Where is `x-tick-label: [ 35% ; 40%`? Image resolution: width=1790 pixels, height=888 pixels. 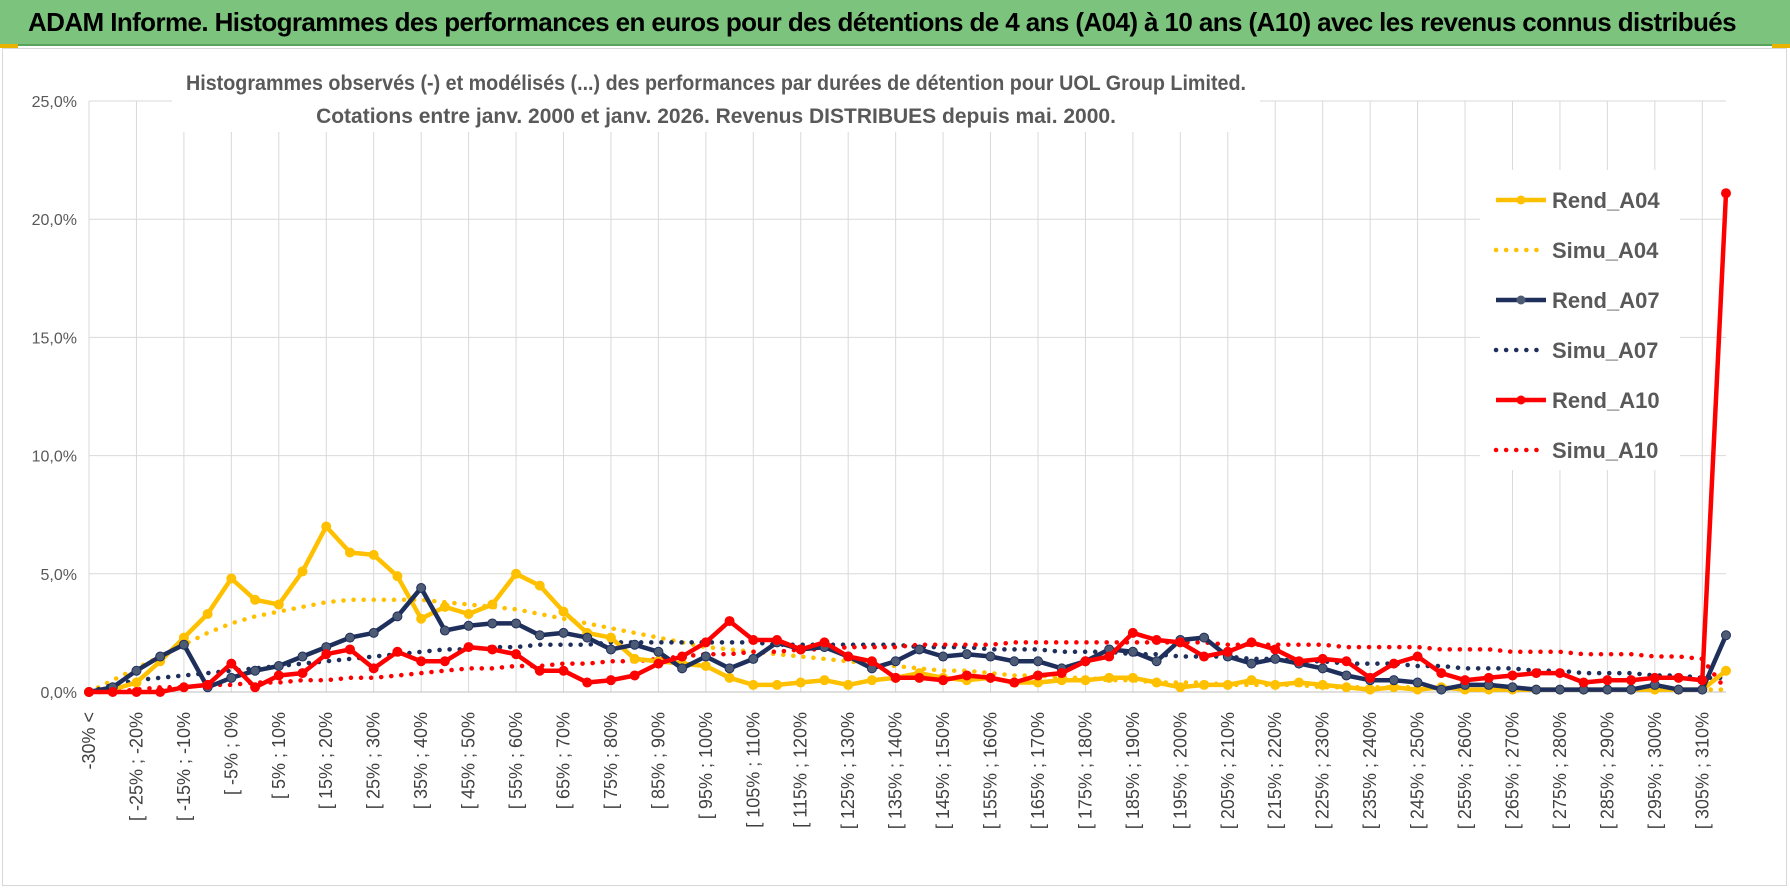
x-tick-label: [ 35% ; 40% is located at coordinates (421, 760).